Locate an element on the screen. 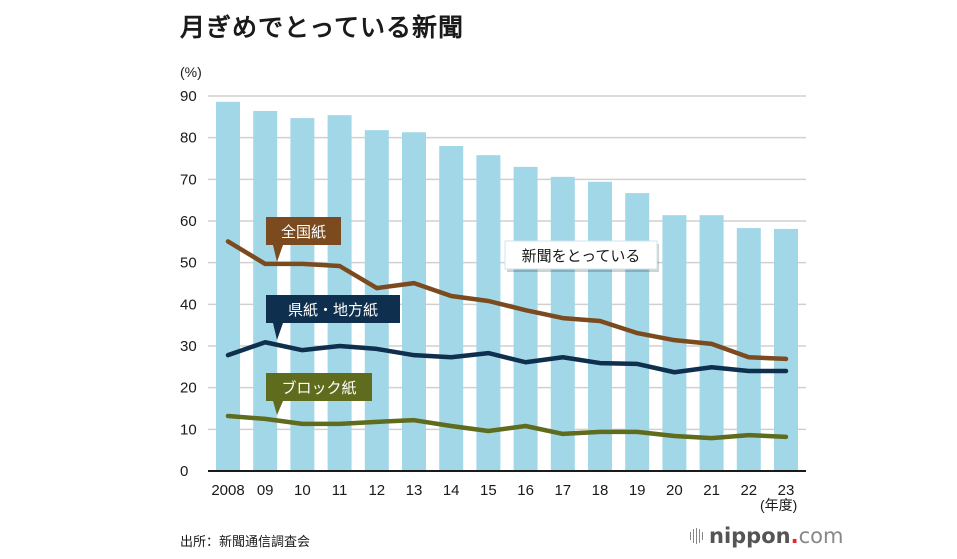  x-tick-label: 17 is located at coordinates (562, 490).